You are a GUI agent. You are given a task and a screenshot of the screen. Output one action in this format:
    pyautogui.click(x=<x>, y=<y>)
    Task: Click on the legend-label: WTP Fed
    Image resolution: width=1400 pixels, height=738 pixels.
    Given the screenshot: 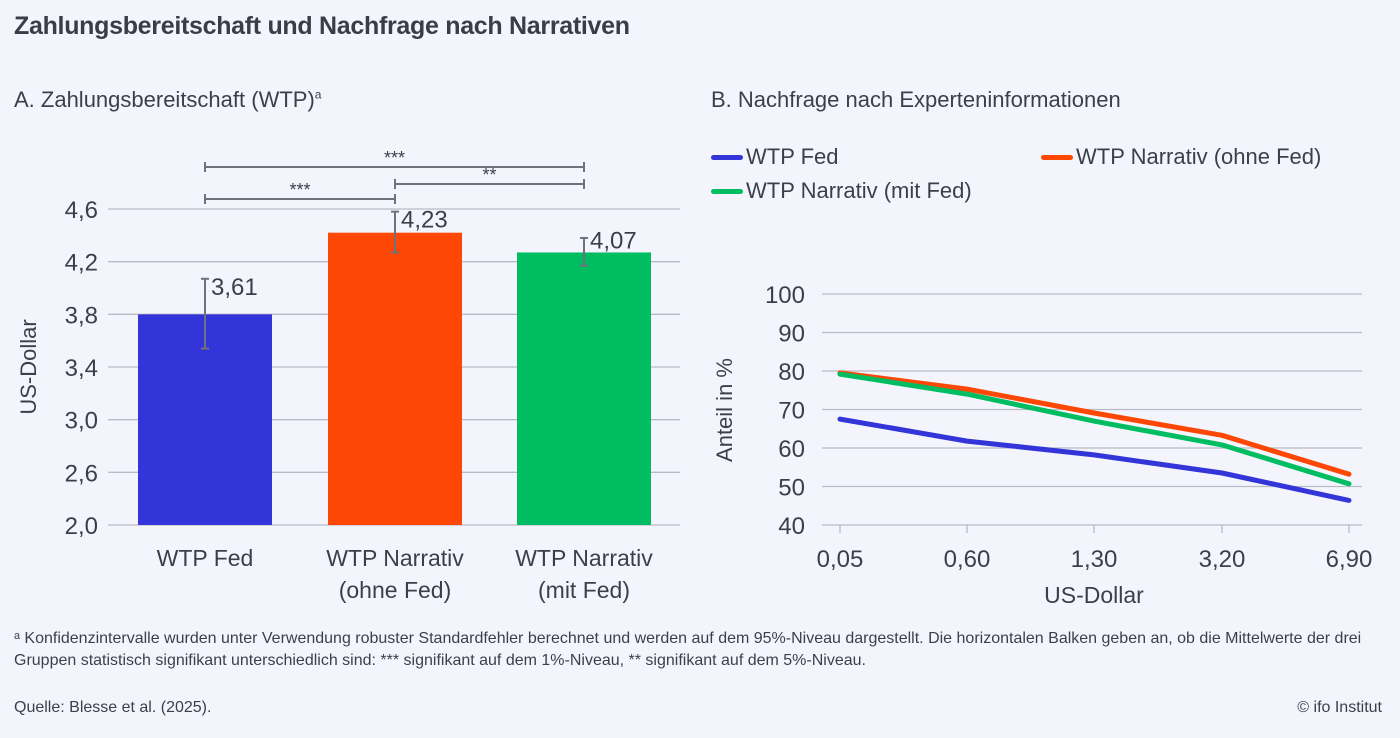 What is the action you would take?
    pyautogui.click(x=792, y=156)
    